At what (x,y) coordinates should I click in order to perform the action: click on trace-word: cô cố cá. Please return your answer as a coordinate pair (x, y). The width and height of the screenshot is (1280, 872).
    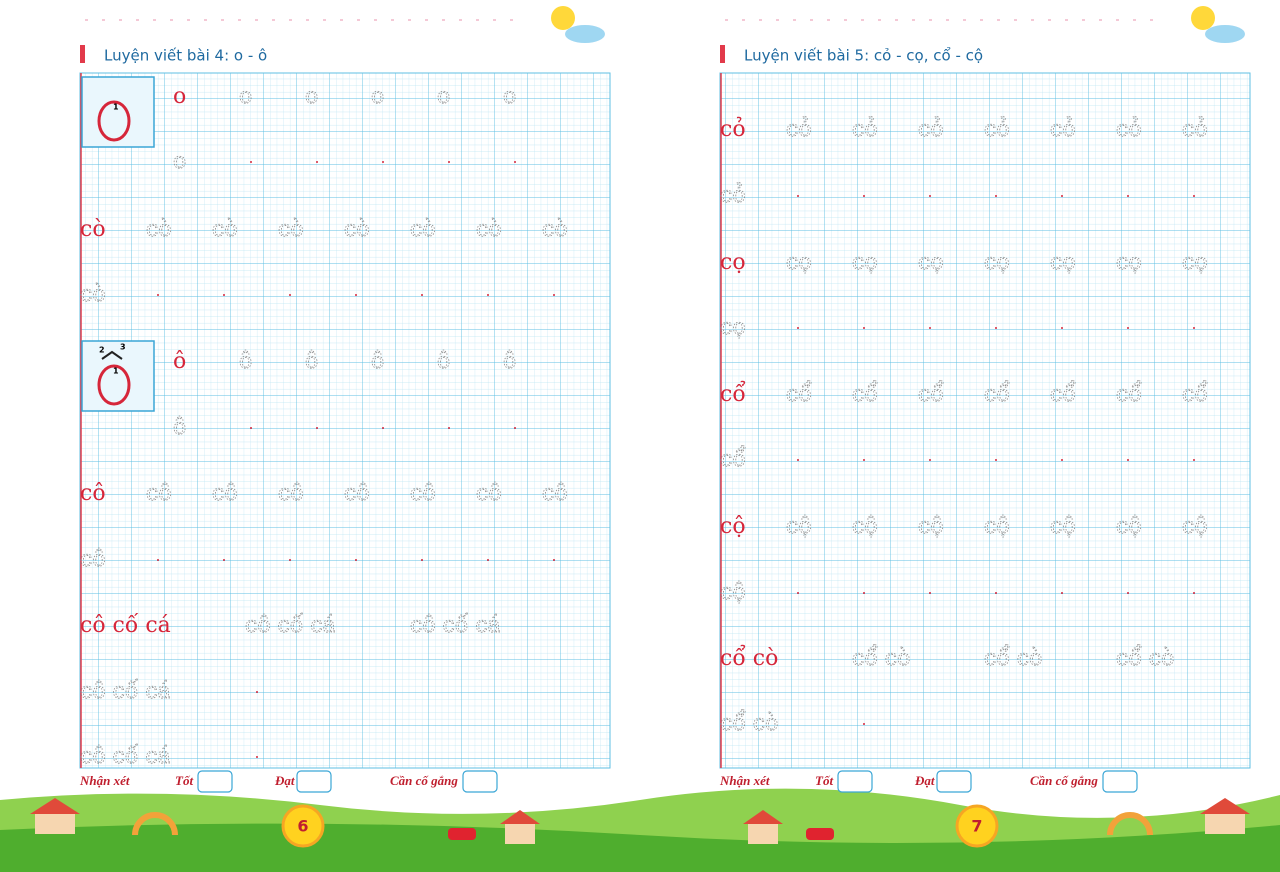
    Looking at the image, I should click on (125, 756).